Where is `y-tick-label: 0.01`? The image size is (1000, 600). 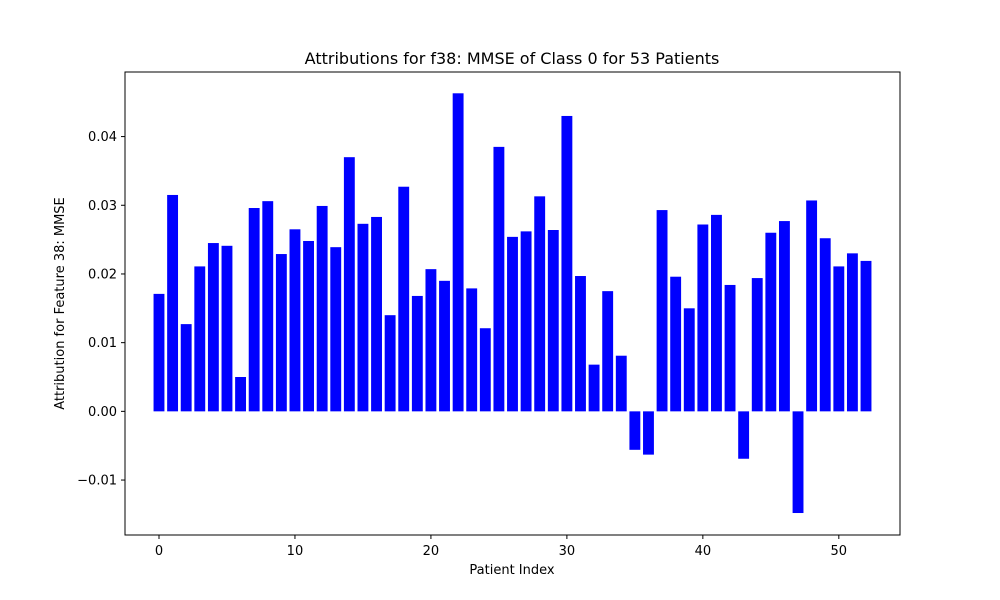 y-tick-label: 0.01 is located at coordinates (102, 343).